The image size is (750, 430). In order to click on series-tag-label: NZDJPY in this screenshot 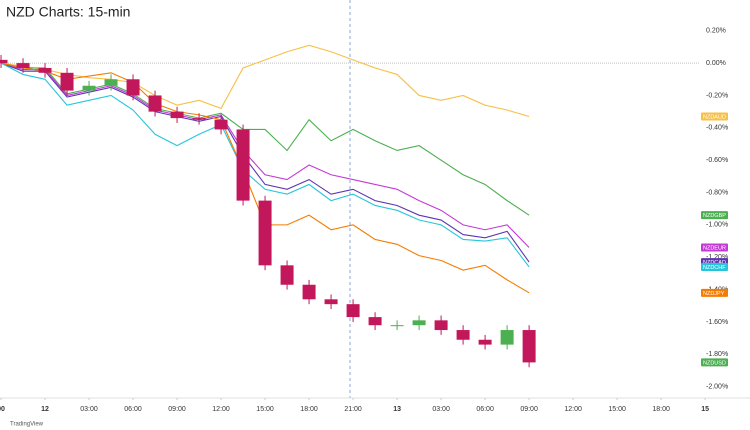, I will do `click(714, 294)`.